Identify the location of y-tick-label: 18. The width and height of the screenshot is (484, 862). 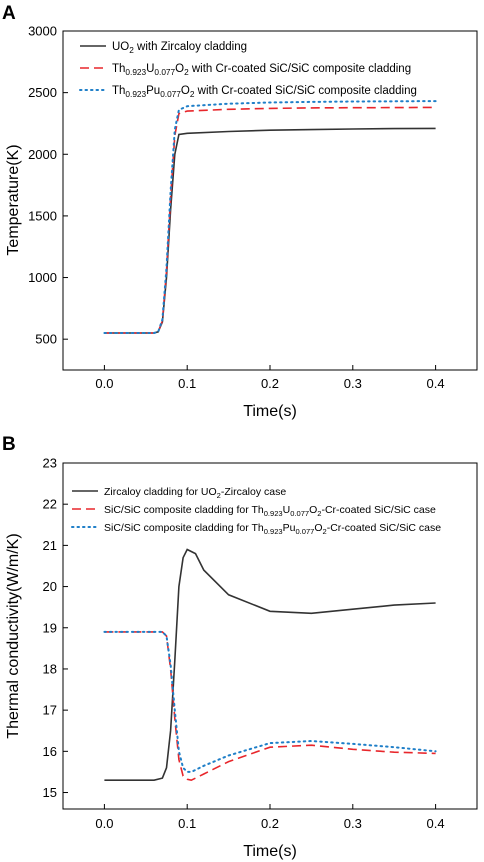
(50, 668).